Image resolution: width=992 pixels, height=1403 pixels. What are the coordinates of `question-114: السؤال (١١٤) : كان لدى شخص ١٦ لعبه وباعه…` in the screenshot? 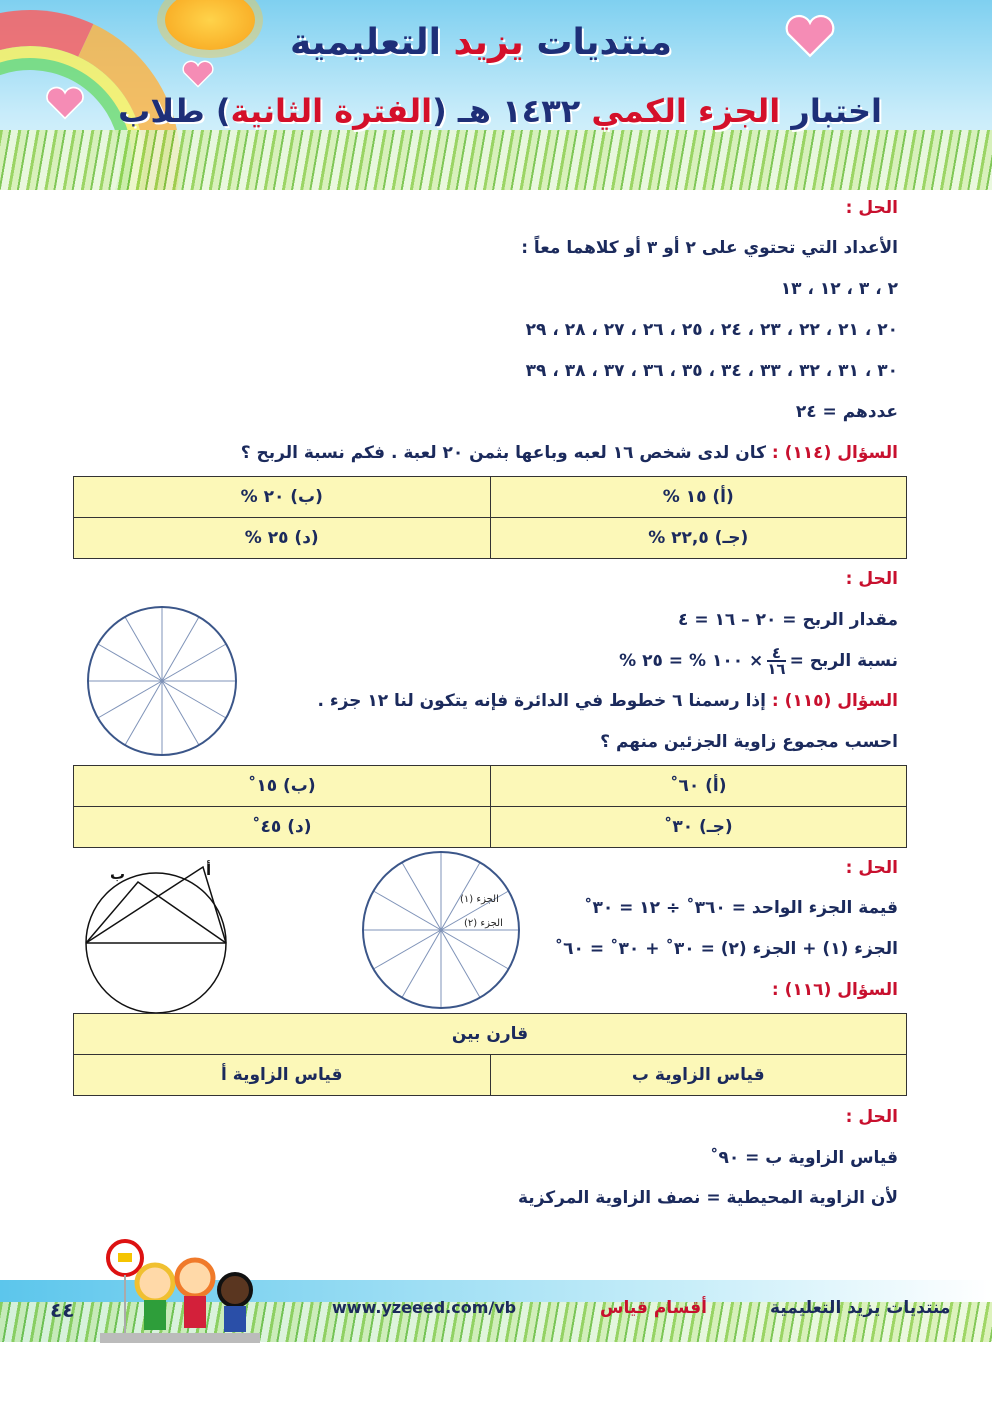 It's located at (569, 453).